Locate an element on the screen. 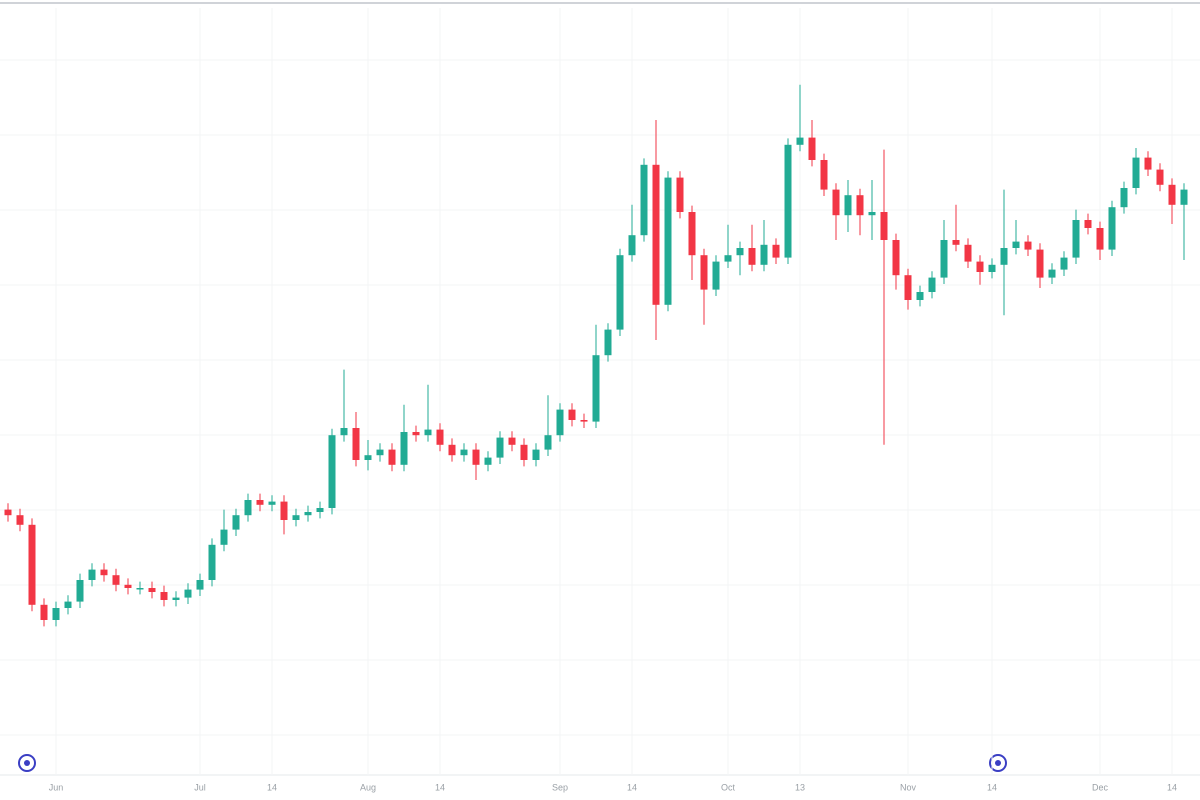  x-tick-label: Nov is located at coordinates (908, 787).